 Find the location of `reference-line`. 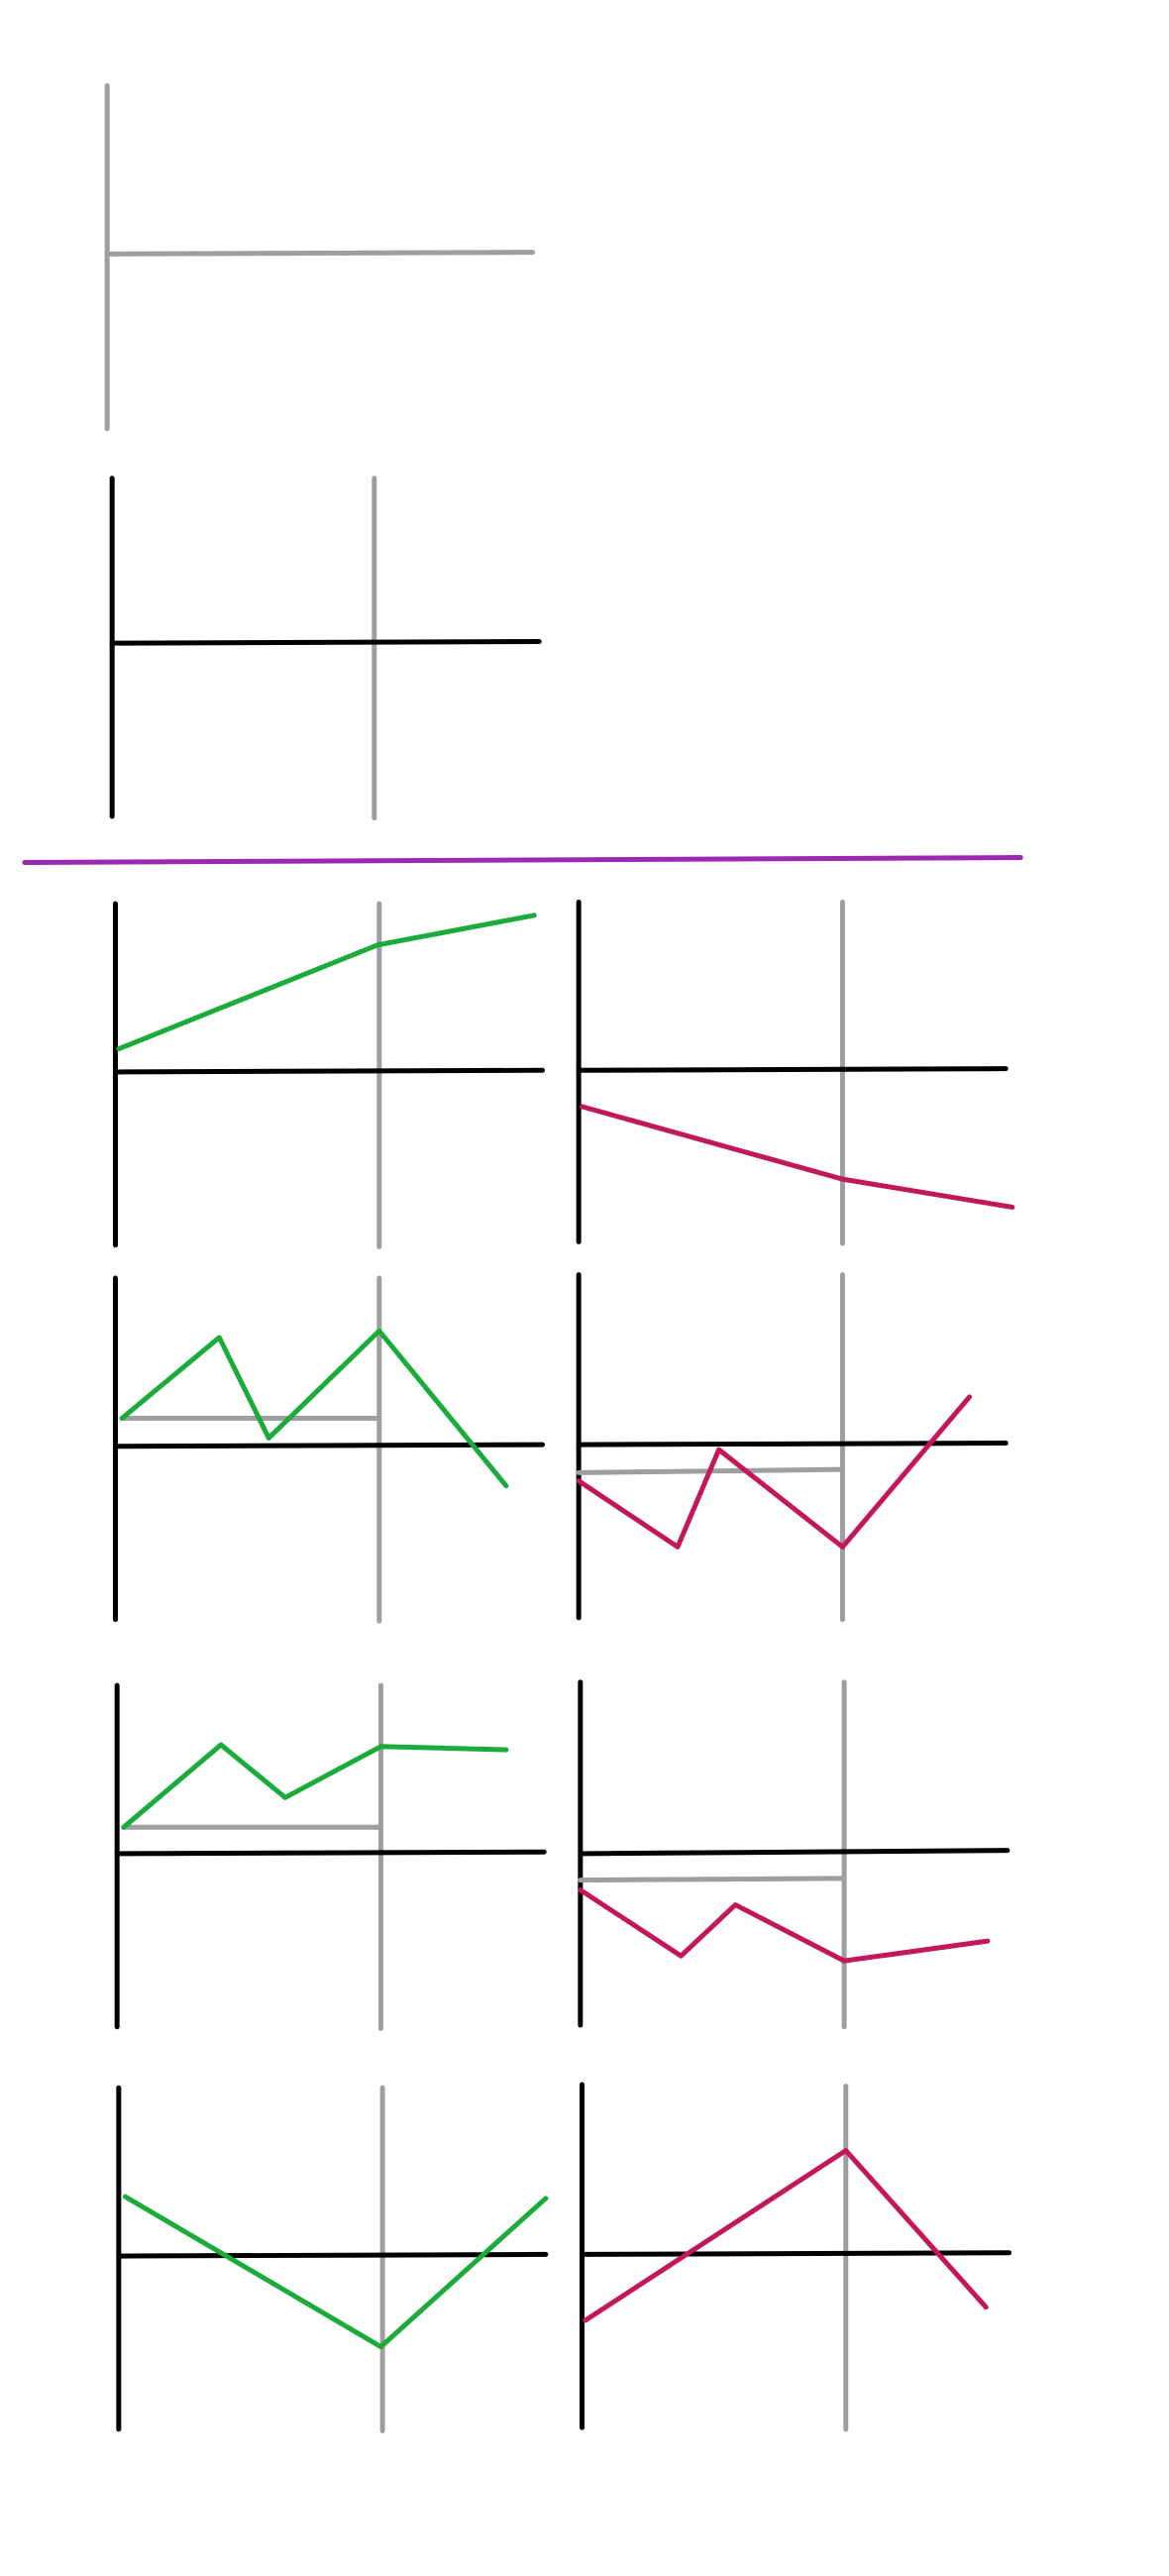

reference-line is located at coordinates (712, 1879).